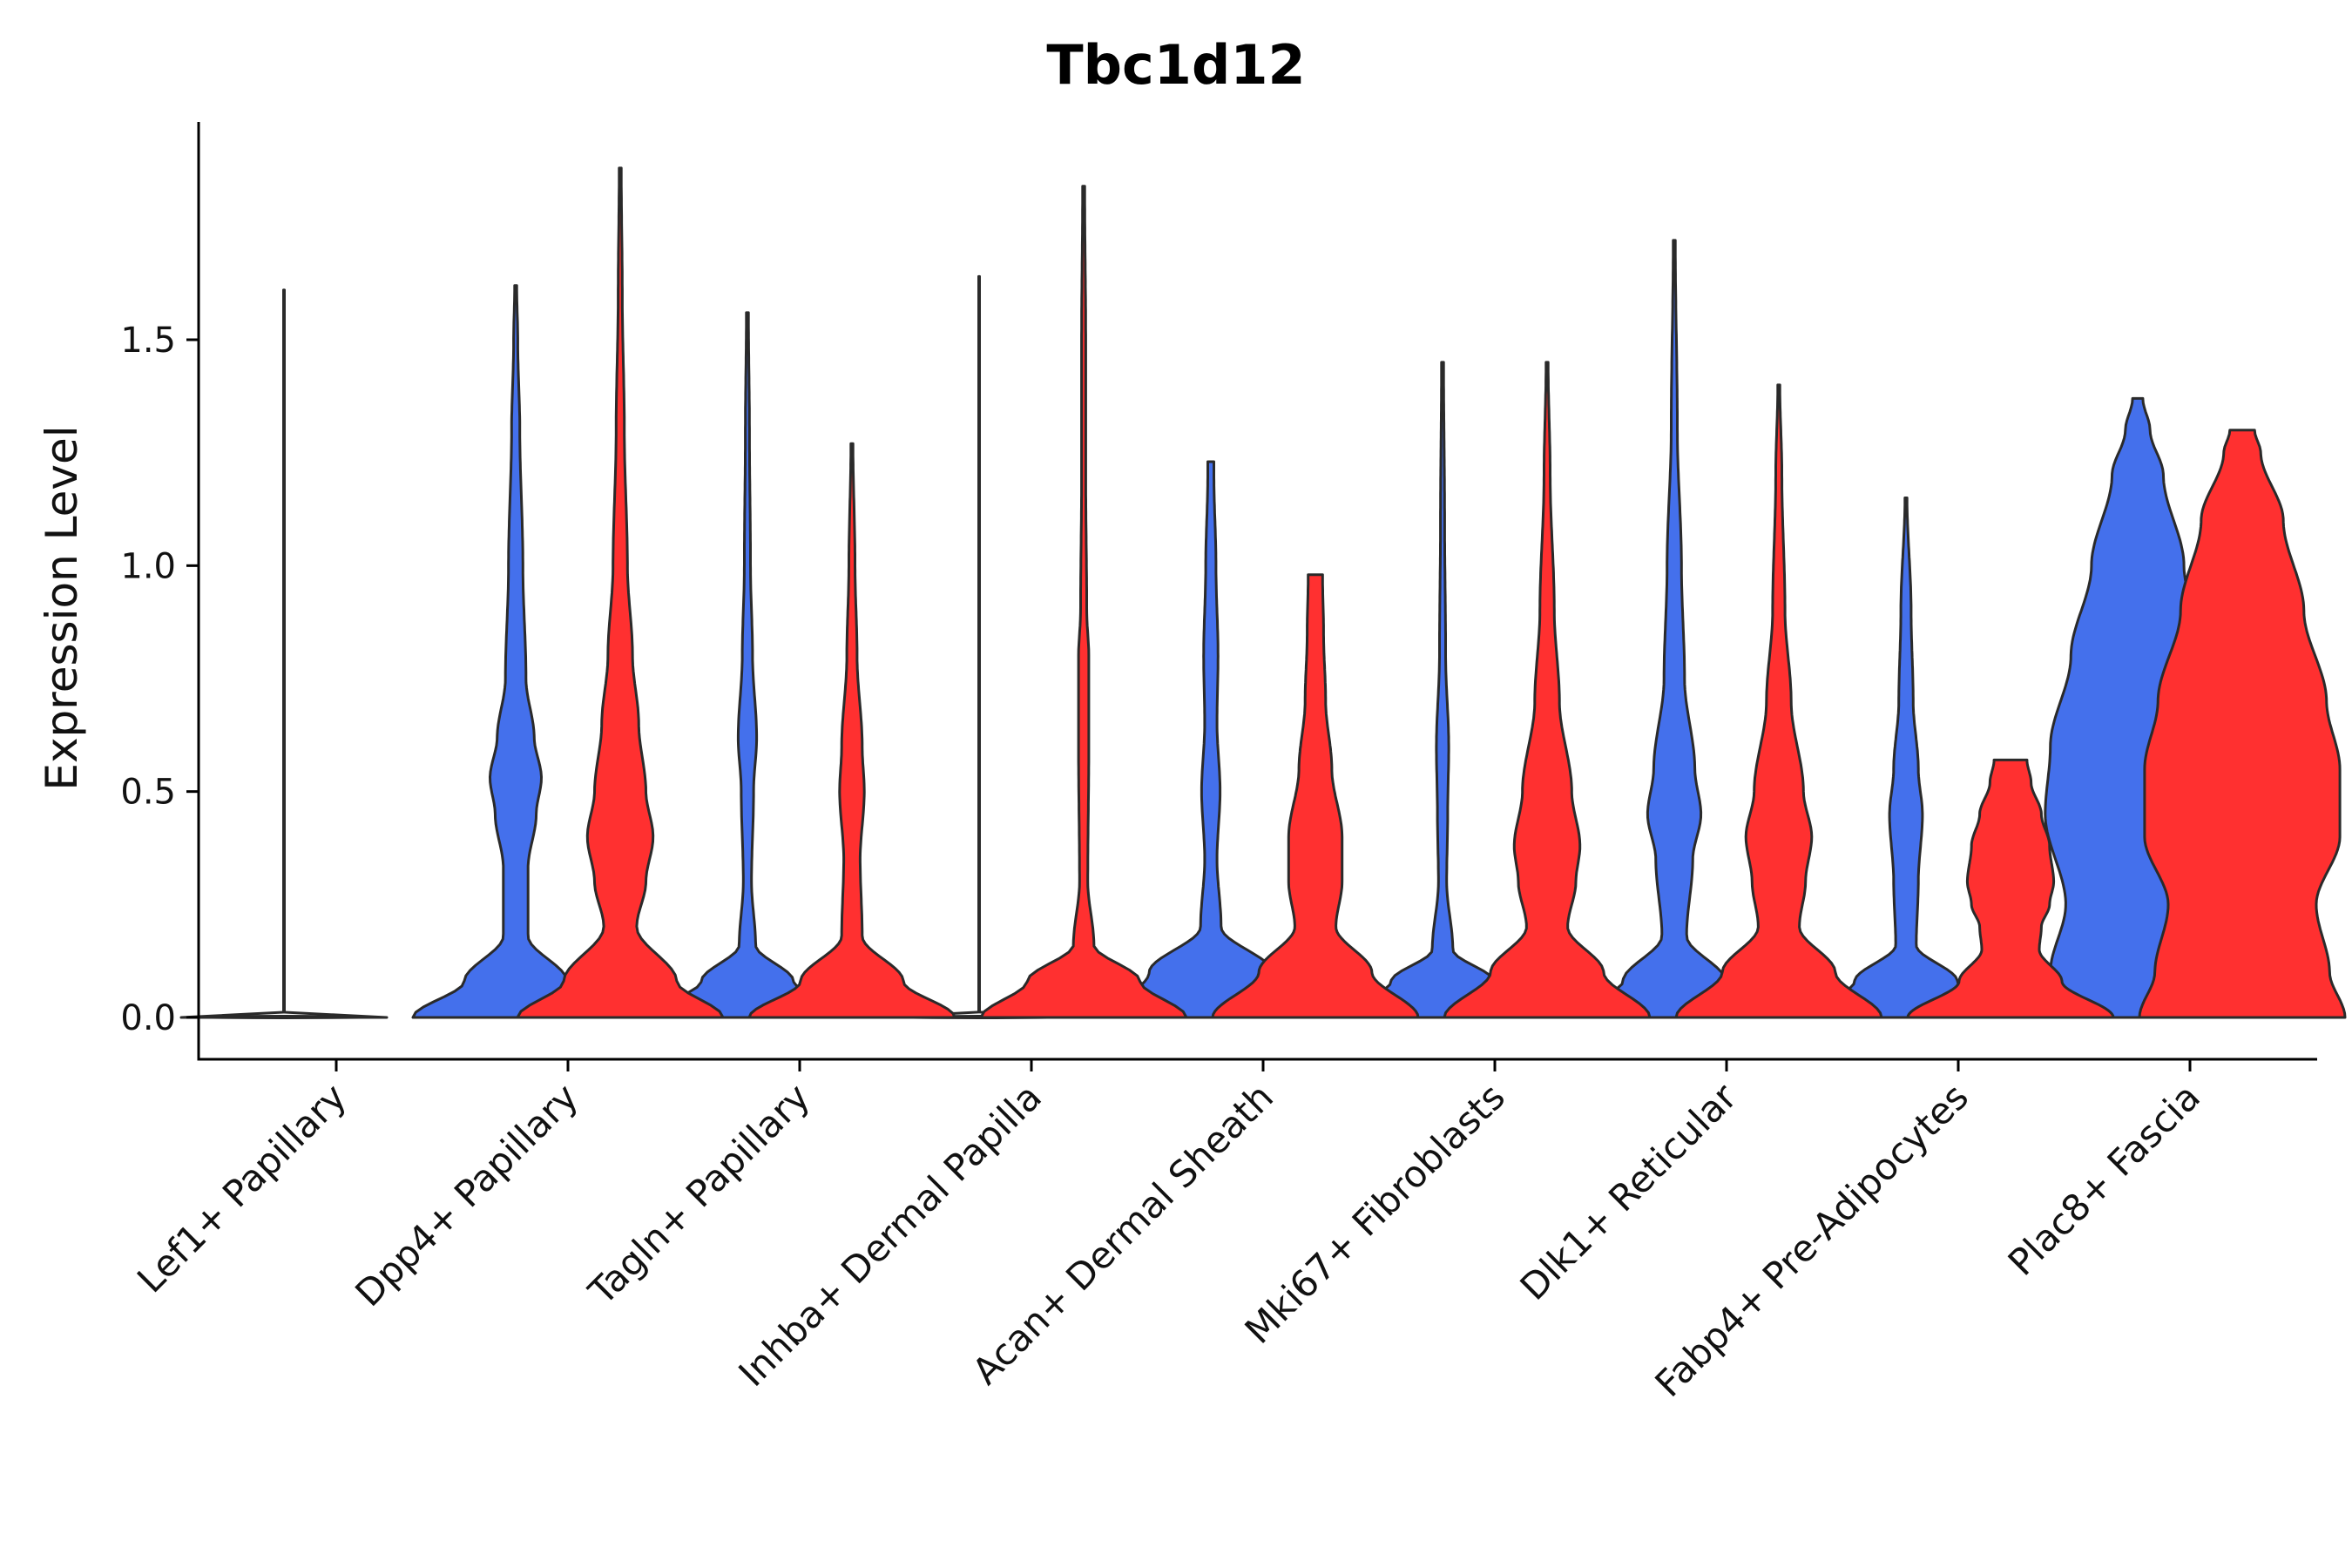 This screenshot has width=2352, height=1568. Describe the element at coordinates (1176, 65) in the screenshot. I see `chart-title: Tbc1d12` at that location.